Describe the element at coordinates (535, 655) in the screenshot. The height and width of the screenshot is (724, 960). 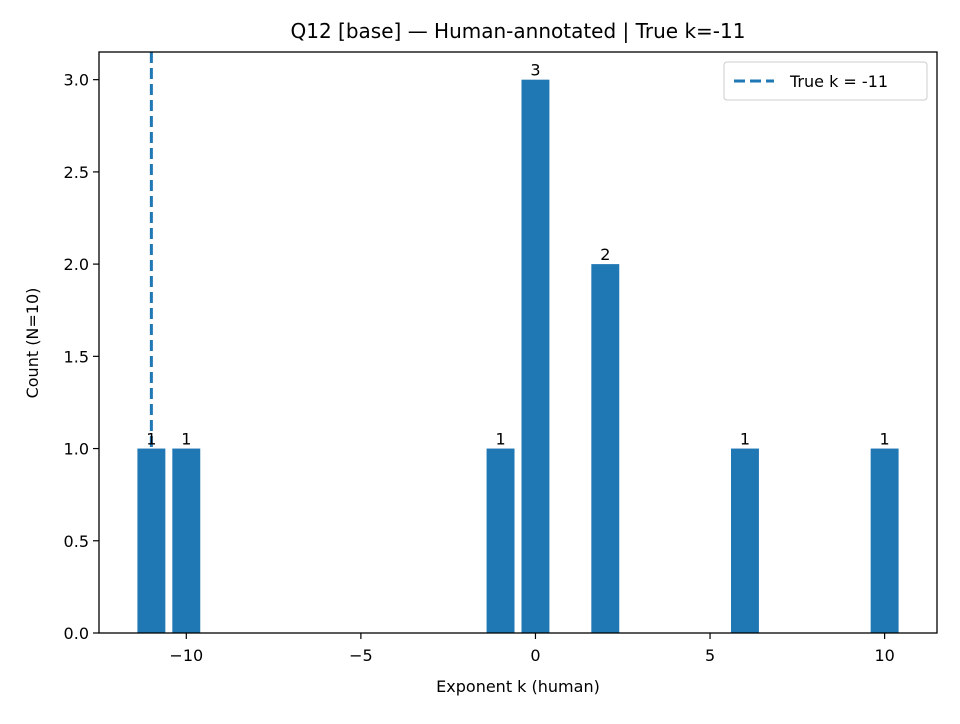
I see `x-tick-label: 0` at that location.